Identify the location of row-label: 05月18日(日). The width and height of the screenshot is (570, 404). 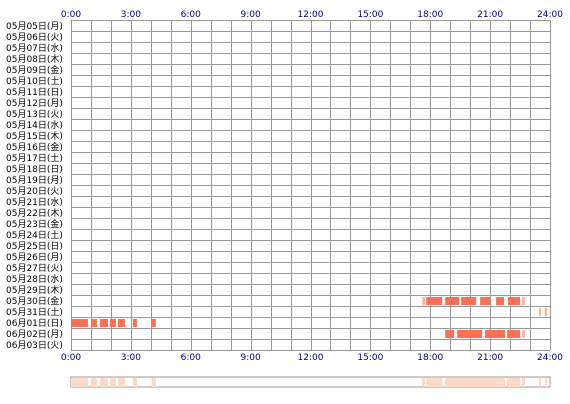
(34, 169).